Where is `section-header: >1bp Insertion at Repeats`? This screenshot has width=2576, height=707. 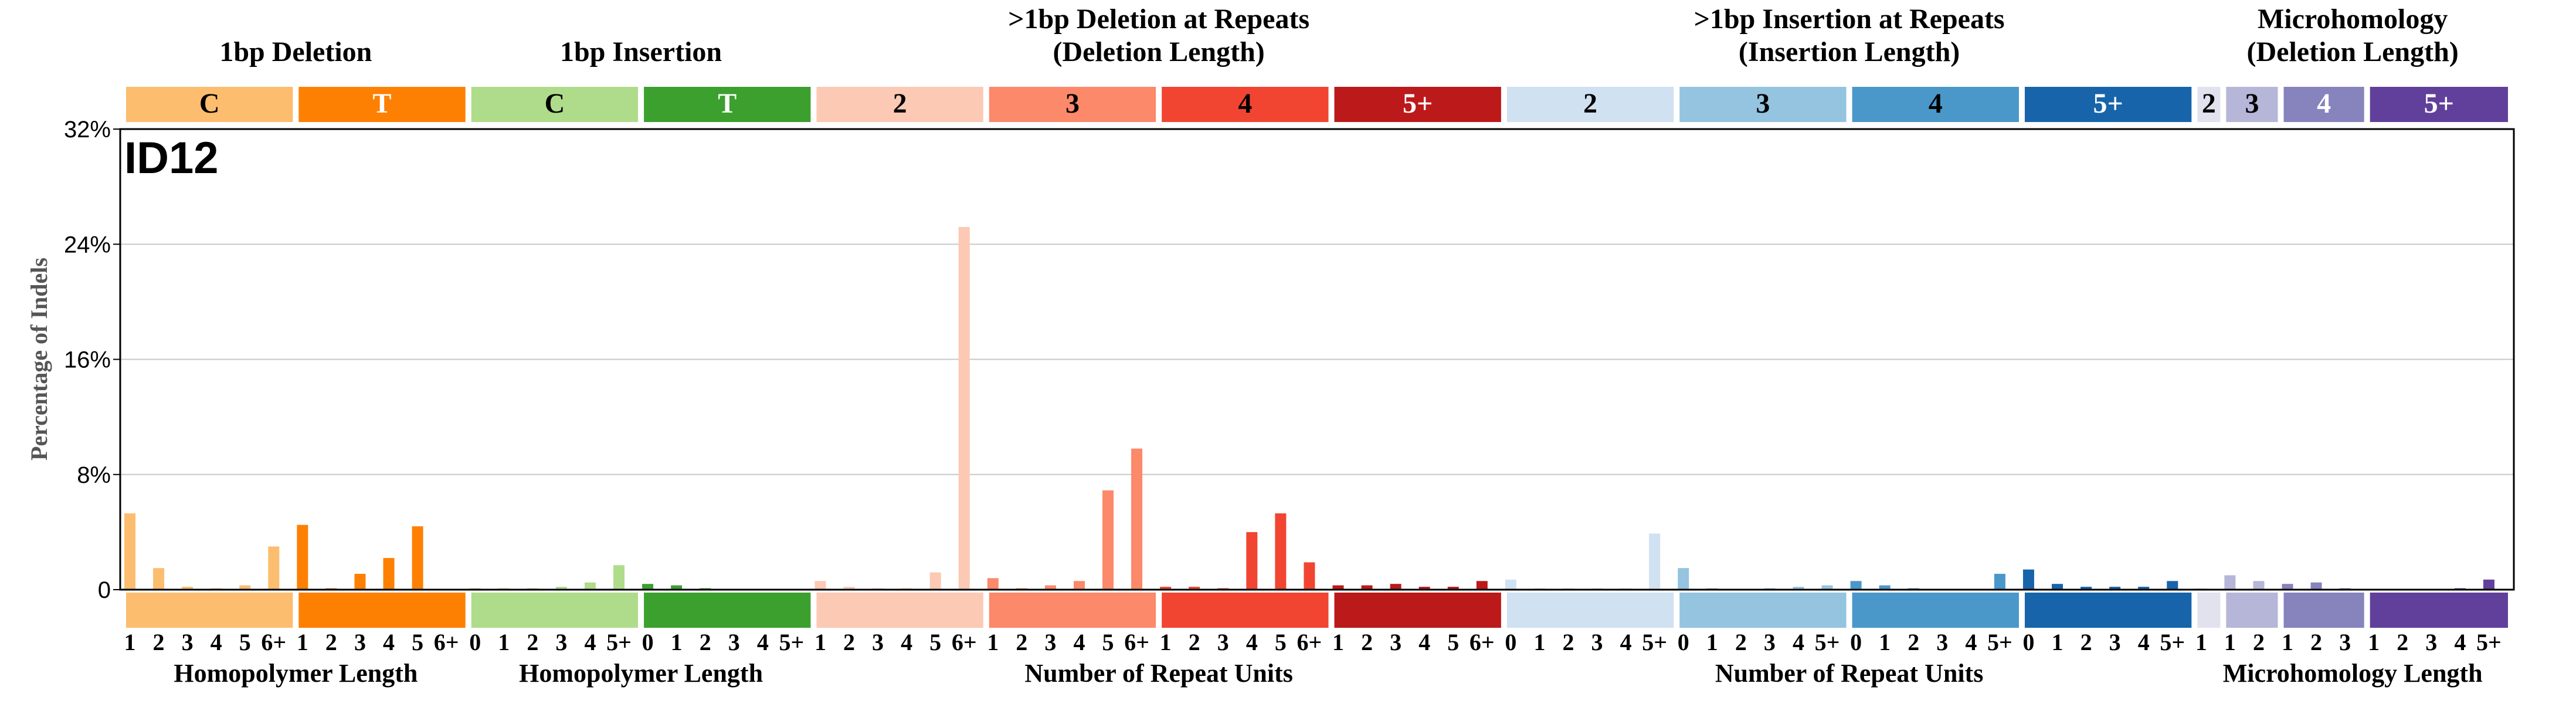
section-header: >1bp Insertion at Repeats is located at coordinates (1849, 19).